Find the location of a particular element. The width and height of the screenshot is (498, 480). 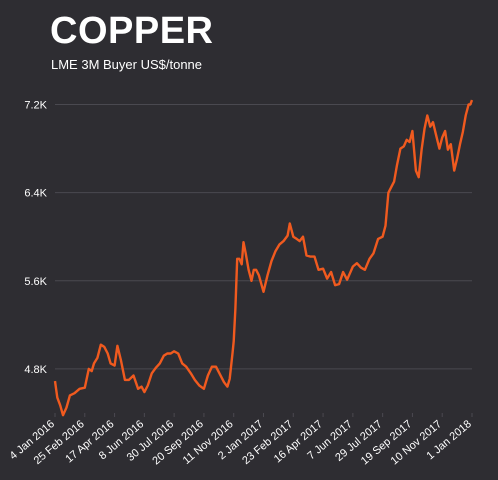

y-tick-label: 7.2K is located at coordinates (35, 106).